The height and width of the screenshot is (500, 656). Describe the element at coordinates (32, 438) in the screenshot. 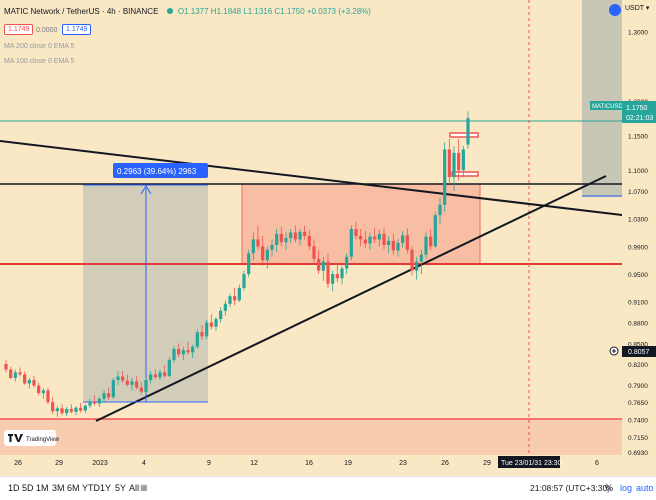

I see `tradingview-watermark: TradingView` at that location.